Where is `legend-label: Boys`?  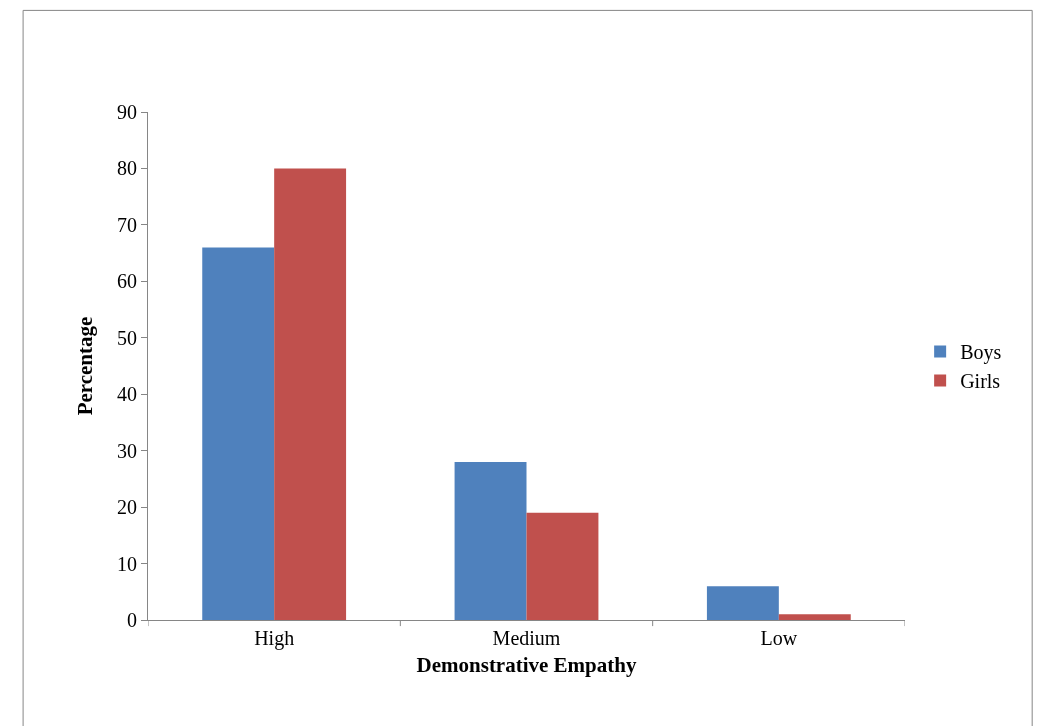 legend-label: Boys is located at coordinates (981, 353).